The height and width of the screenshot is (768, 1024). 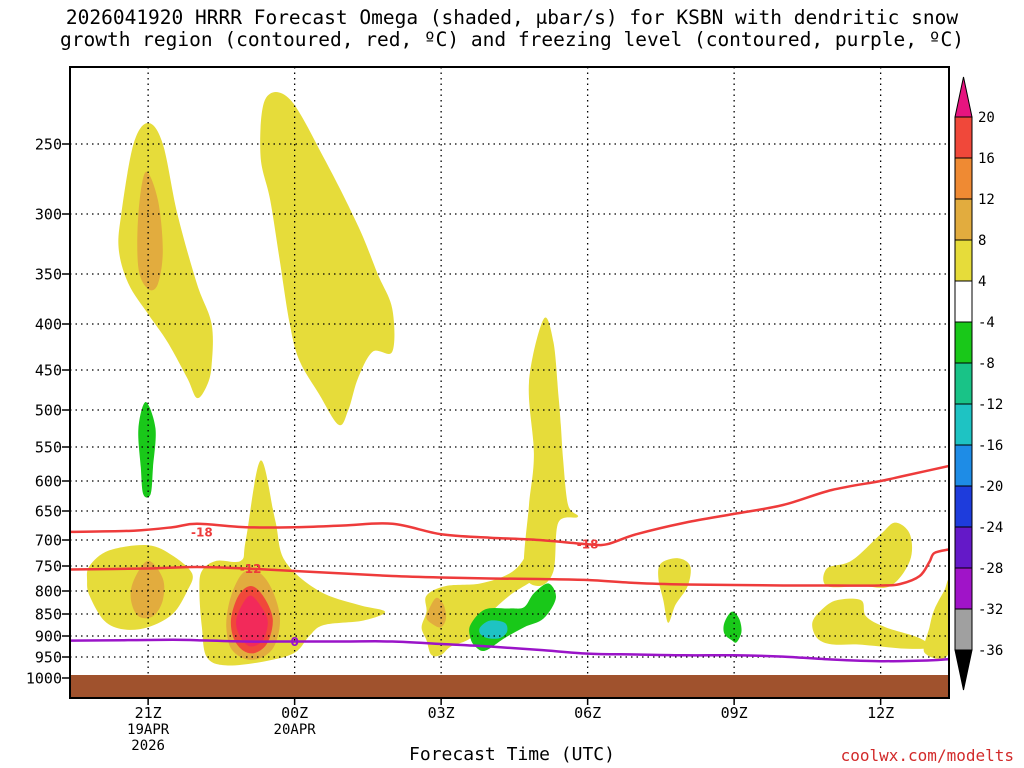 What do you see at coordinates (294, 713) in the screenshot?
I see `x-tick-label: 00Z` at bounding box center [294, 713].